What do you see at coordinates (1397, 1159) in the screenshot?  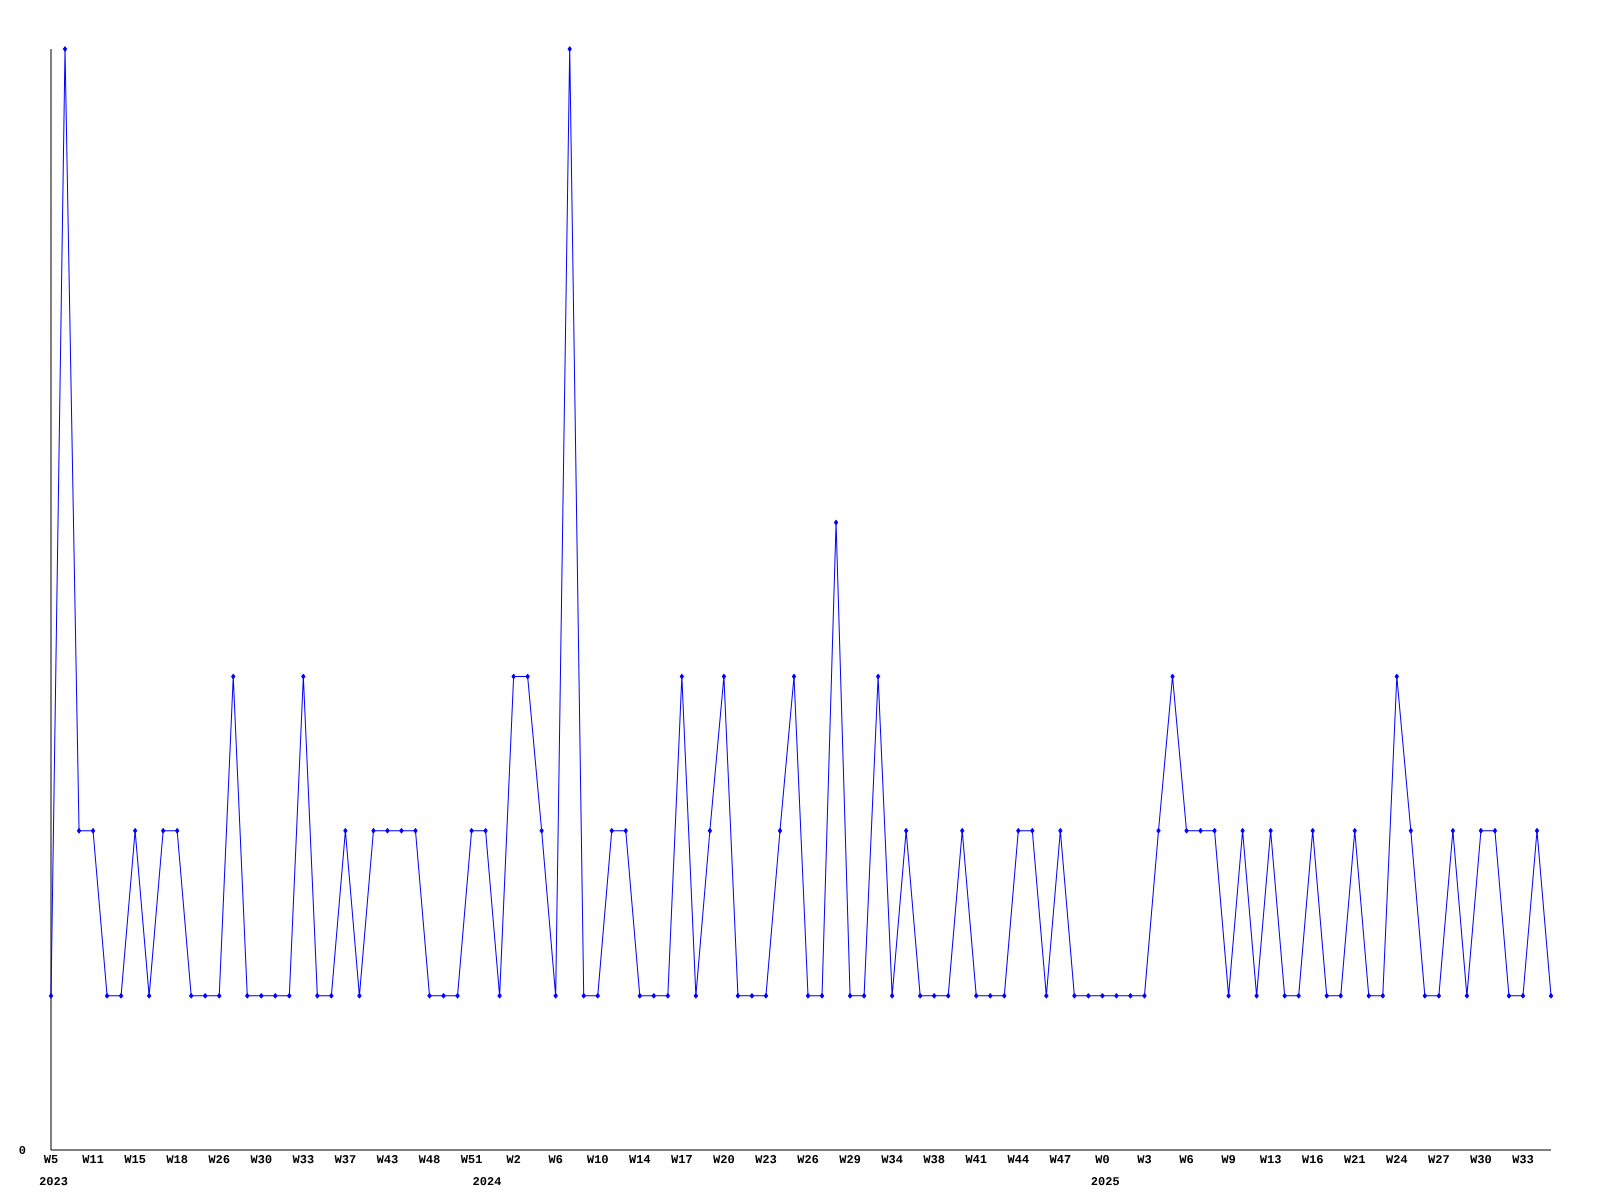 I see `x-tick-label: W24` at bounding box center [1397, 1159].